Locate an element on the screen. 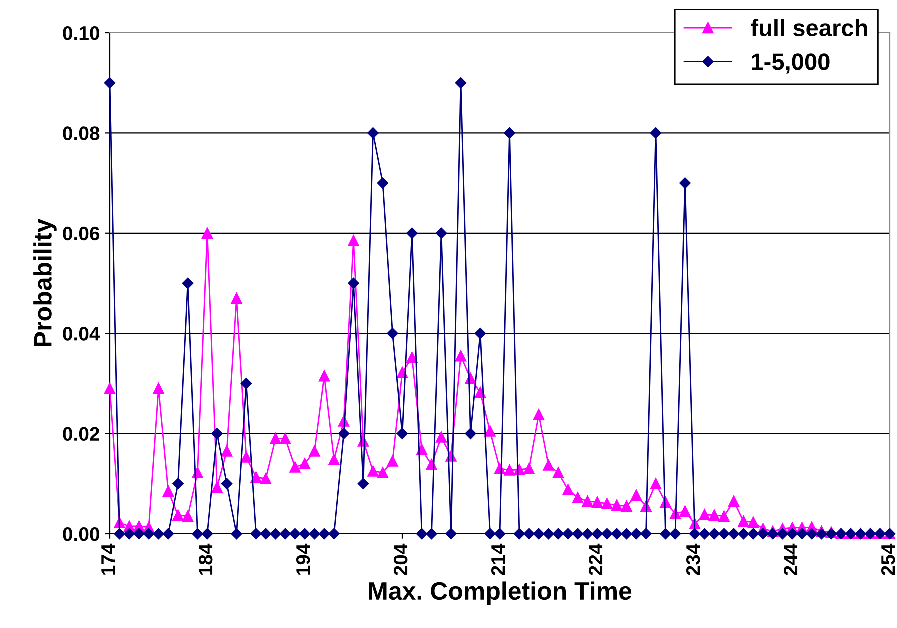  legend-label: full search is located at coordinates (809, 28).